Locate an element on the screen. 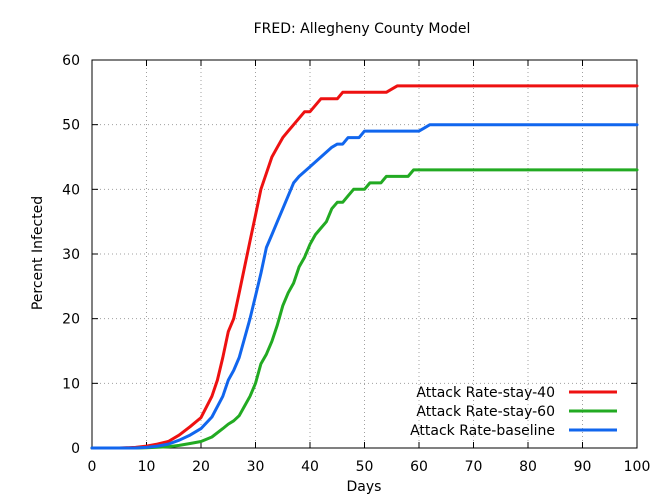 The height and width of the screenshot is (502, 669). x-tick-label: 50 is located at coordinates (365, 467).